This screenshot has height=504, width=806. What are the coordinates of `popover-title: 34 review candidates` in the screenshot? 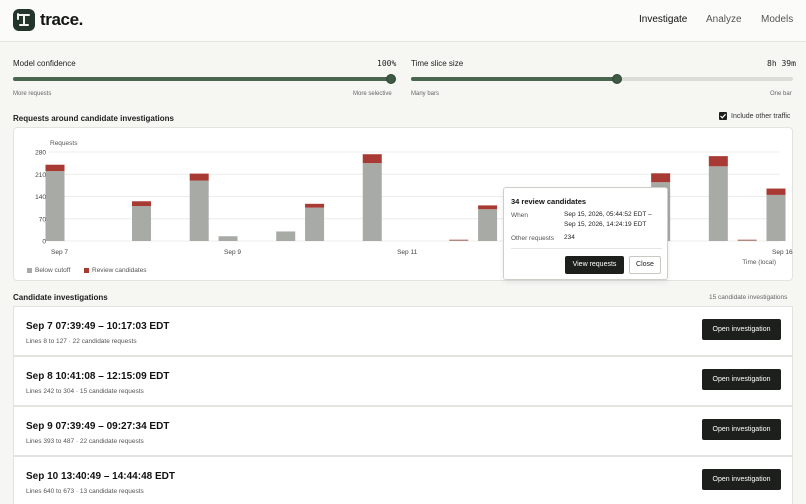 It's located at (549, 201).